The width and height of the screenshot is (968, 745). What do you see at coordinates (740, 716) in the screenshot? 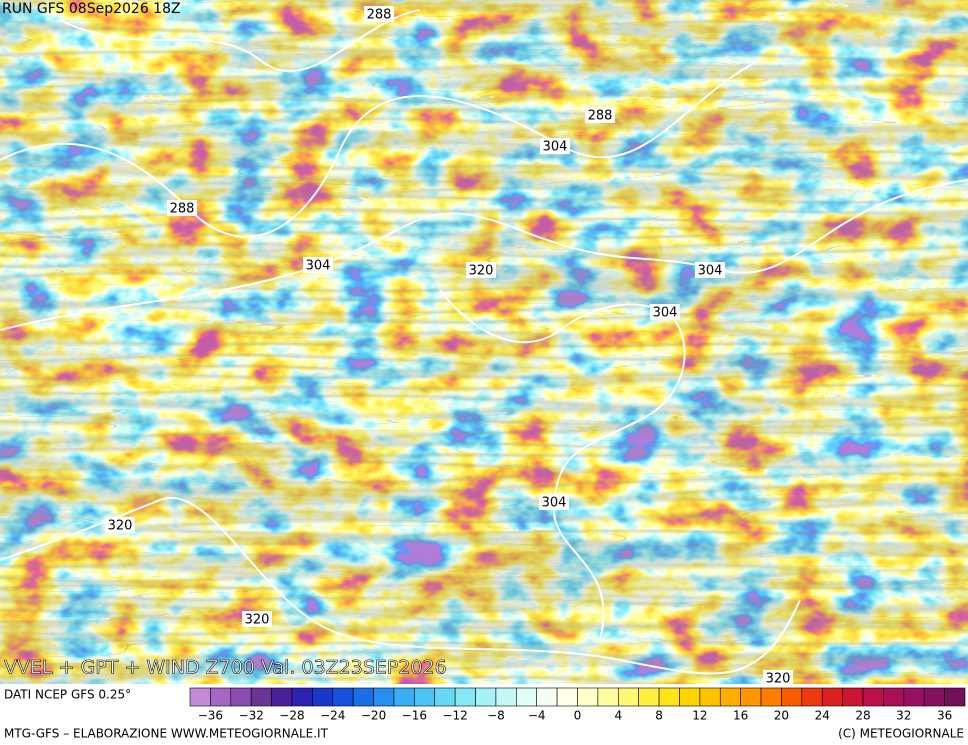
I see `colorbar-tick-label: 16` at bounding box center [740, 716].